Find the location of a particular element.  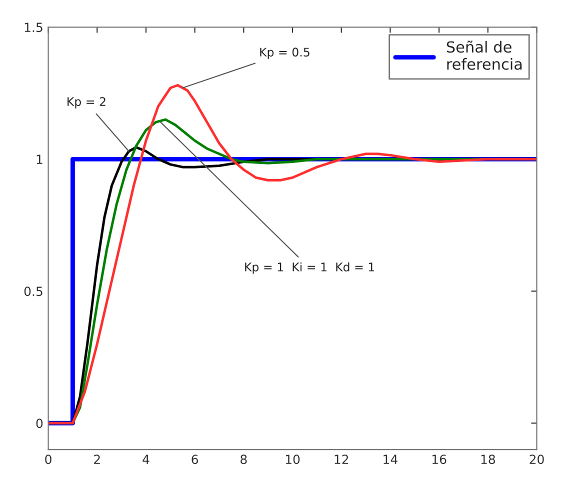

annotation: Kp = 1 Ki = 1 Kd = 1 is located at coordinates (309, 268).